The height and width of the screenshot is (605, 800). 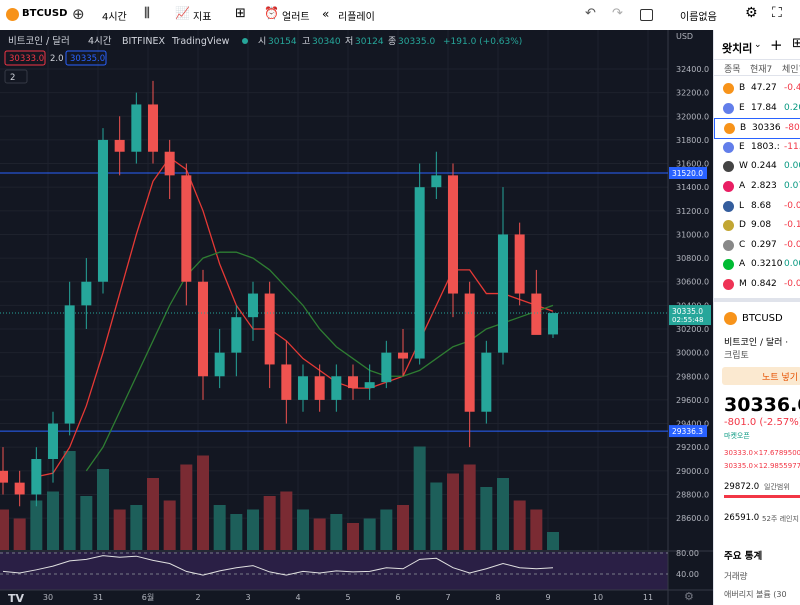 I want to click on bid-box, so click(x=25, y=58).